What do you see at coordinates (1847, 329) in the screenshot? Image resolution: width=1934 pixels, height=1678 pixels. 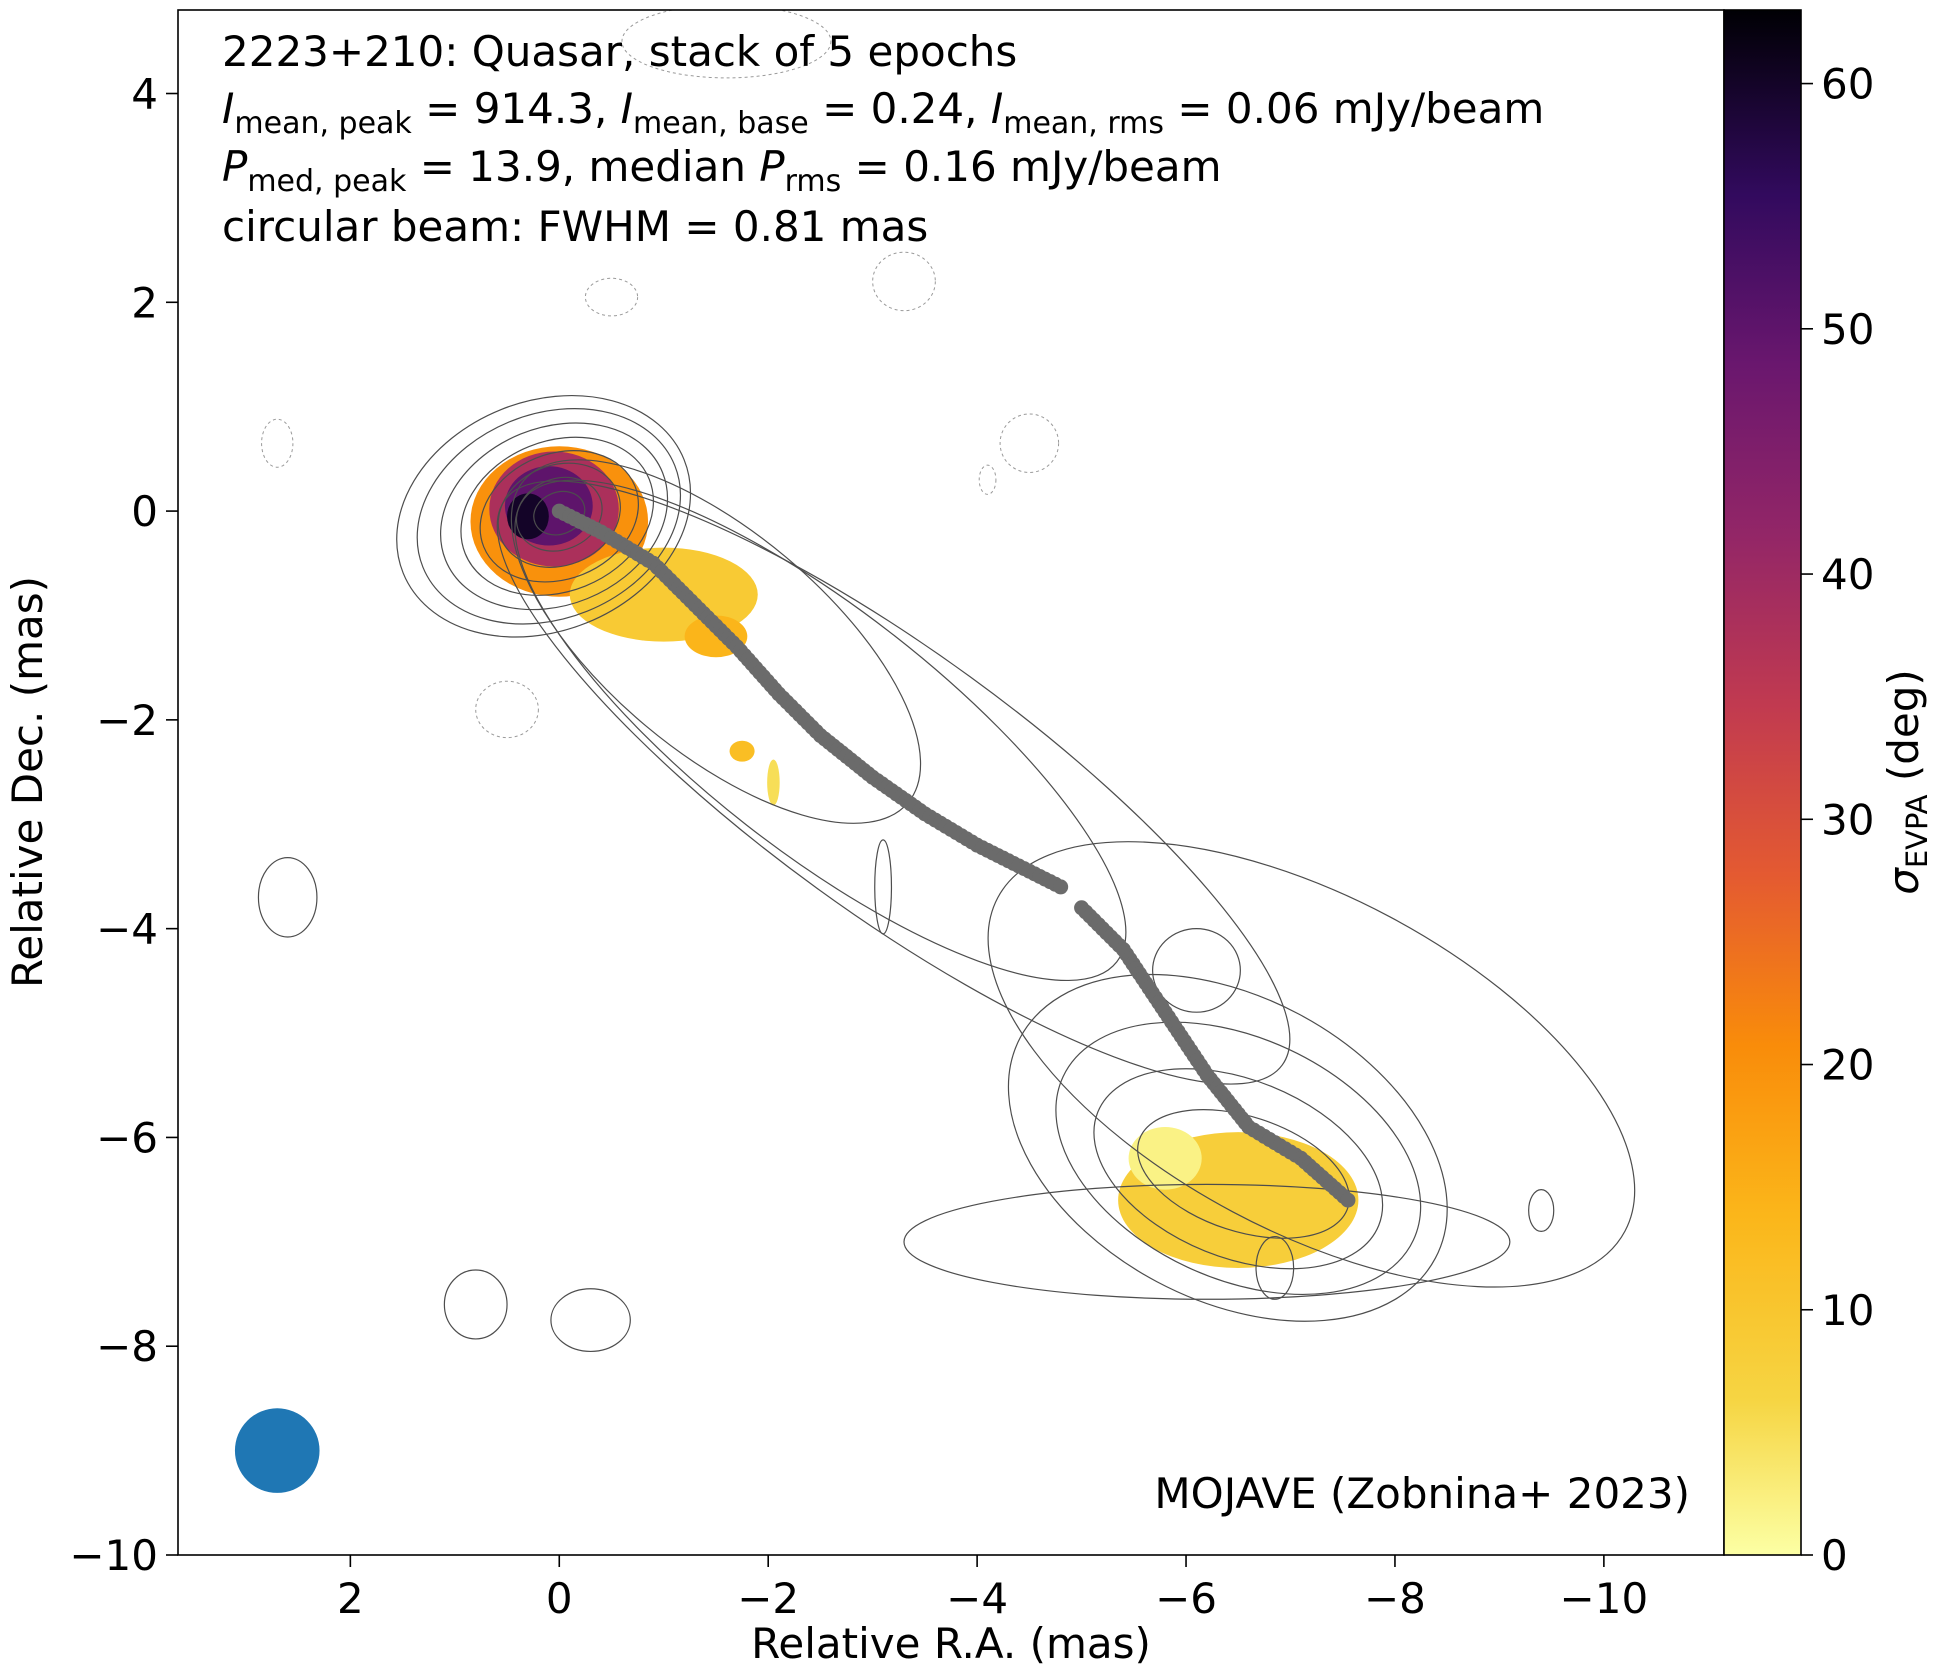 I see `colorbar-tick-label: 50` at bounding box center [1847, 329].